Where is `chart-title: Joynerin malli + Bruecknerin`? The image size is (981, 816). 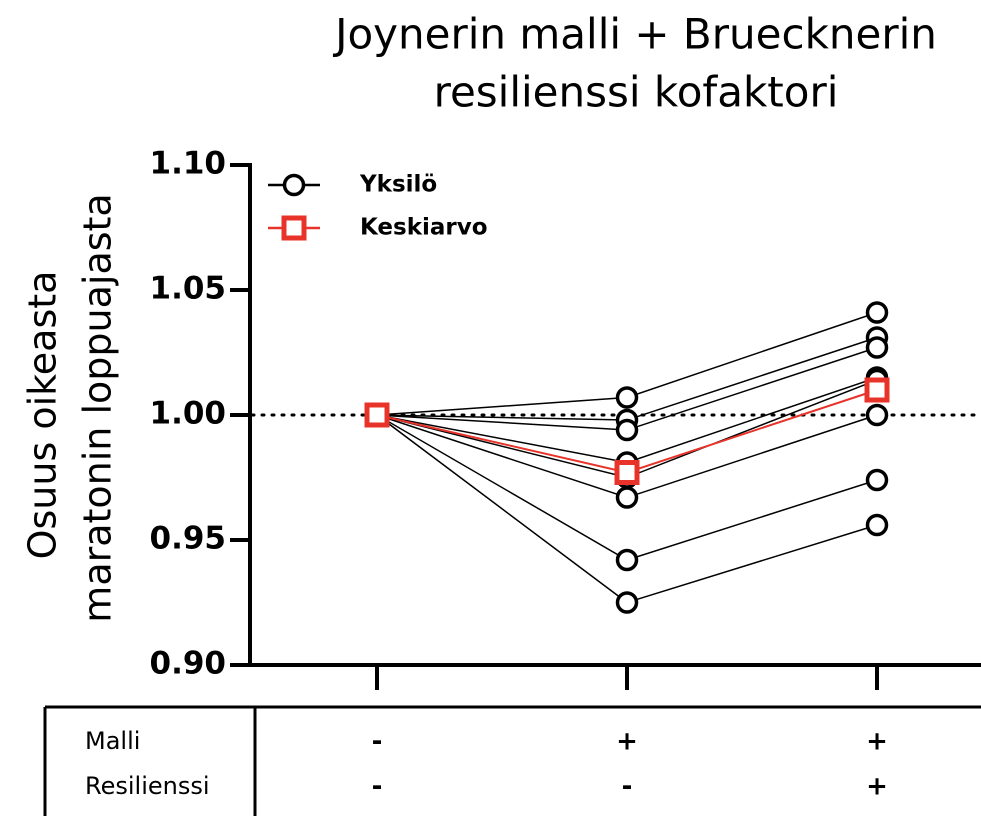 chart-title: Joynerin malli + Bruecknerin is located at coordinates (634, 34).